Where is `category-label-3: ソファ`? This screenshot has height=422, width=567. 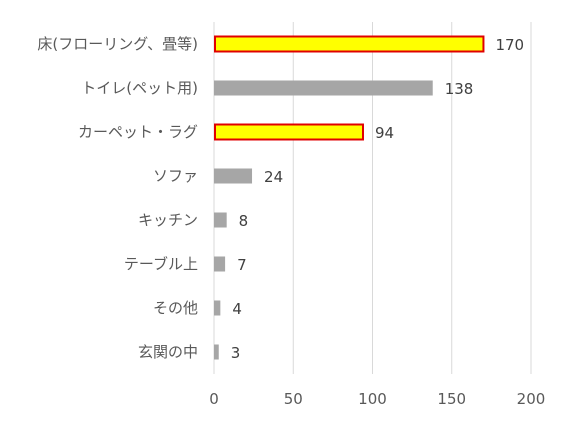
category-label-3: ソファ is located at coordinates (175, 176).